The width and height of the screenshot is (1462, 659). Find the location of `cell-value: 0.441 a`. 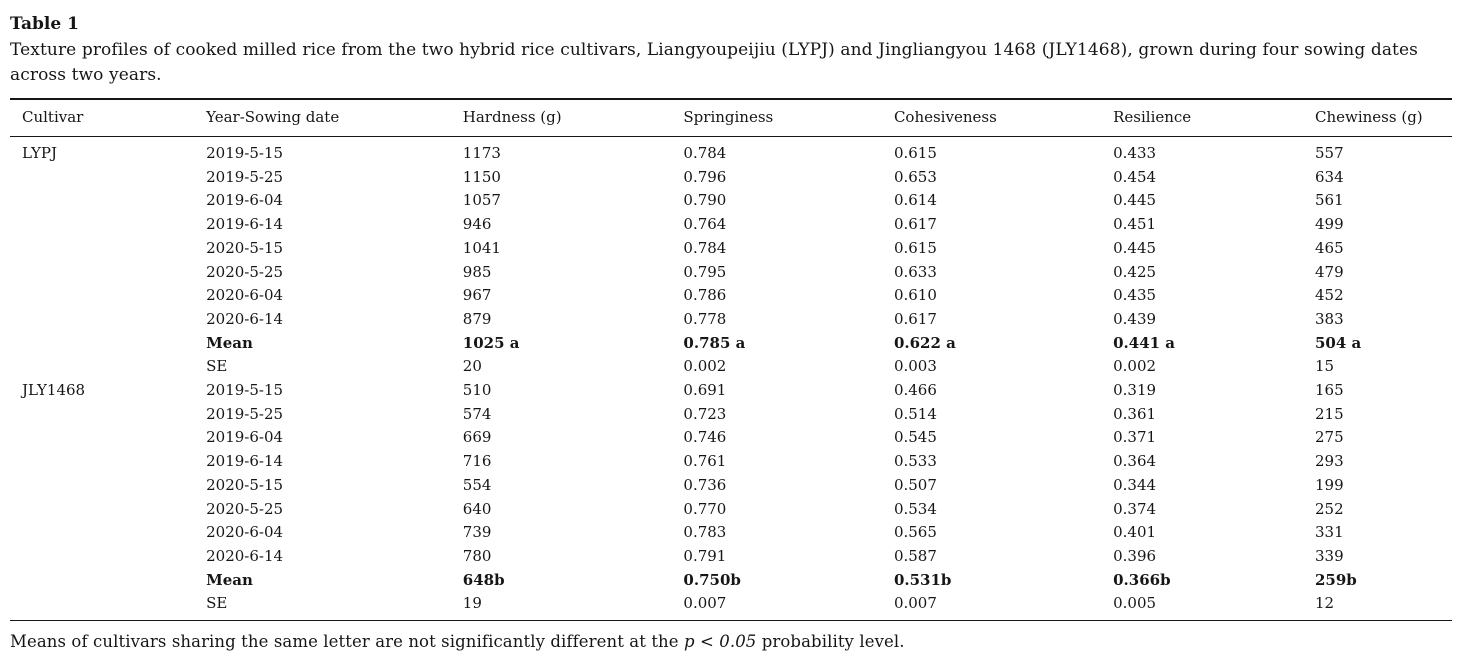

cell-value: 0.441 a is located at coordinates (1144, 342).